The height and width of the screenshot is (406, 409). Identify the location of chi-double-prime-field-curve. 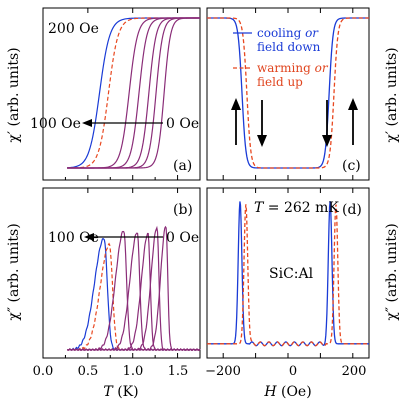
(288, 275).